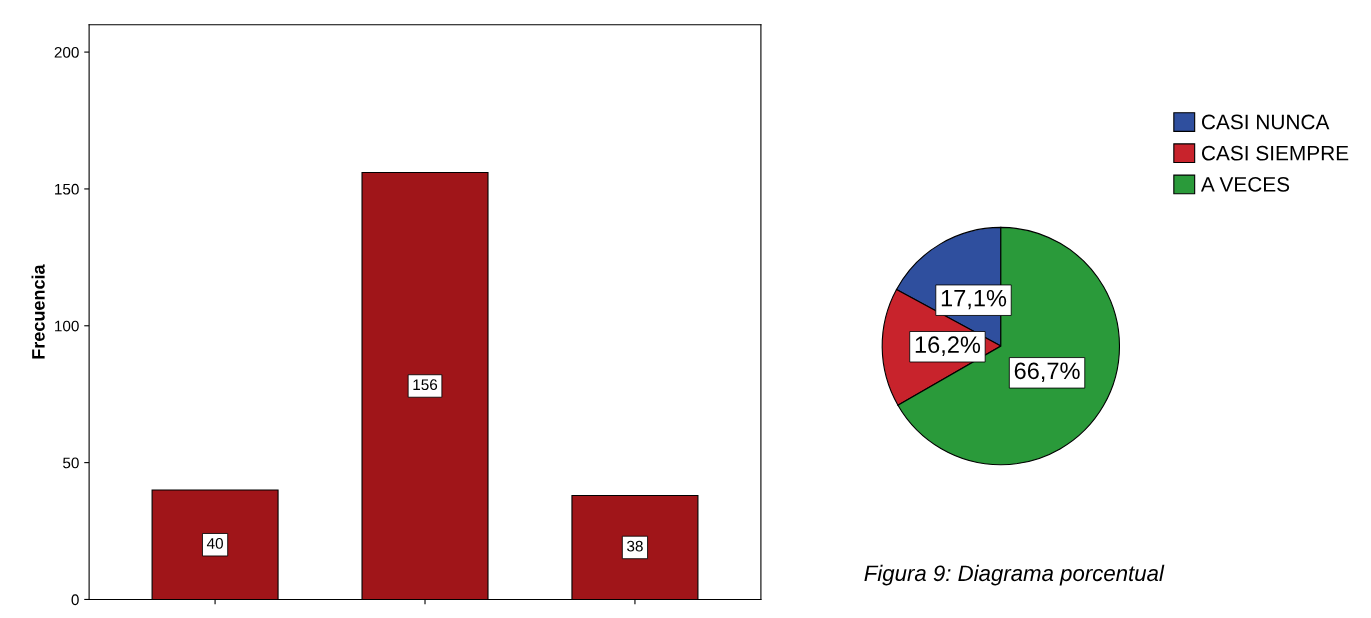 Image resolution: width=1371 pixels, height=618 pixels. What do you see at coordinates (38, 311) in the screenshot?
I see `y-axis-title: Frecuencia` at bounding box center [38, 311].